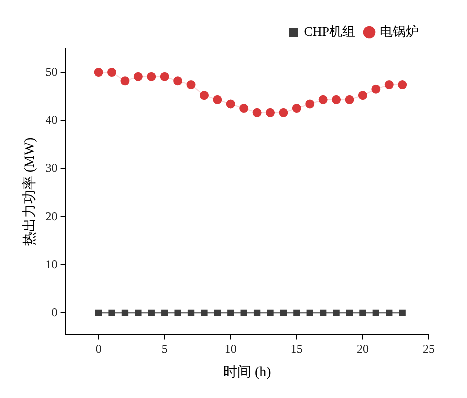  I want to click on y-tick-label: 20, so click(52, 216).